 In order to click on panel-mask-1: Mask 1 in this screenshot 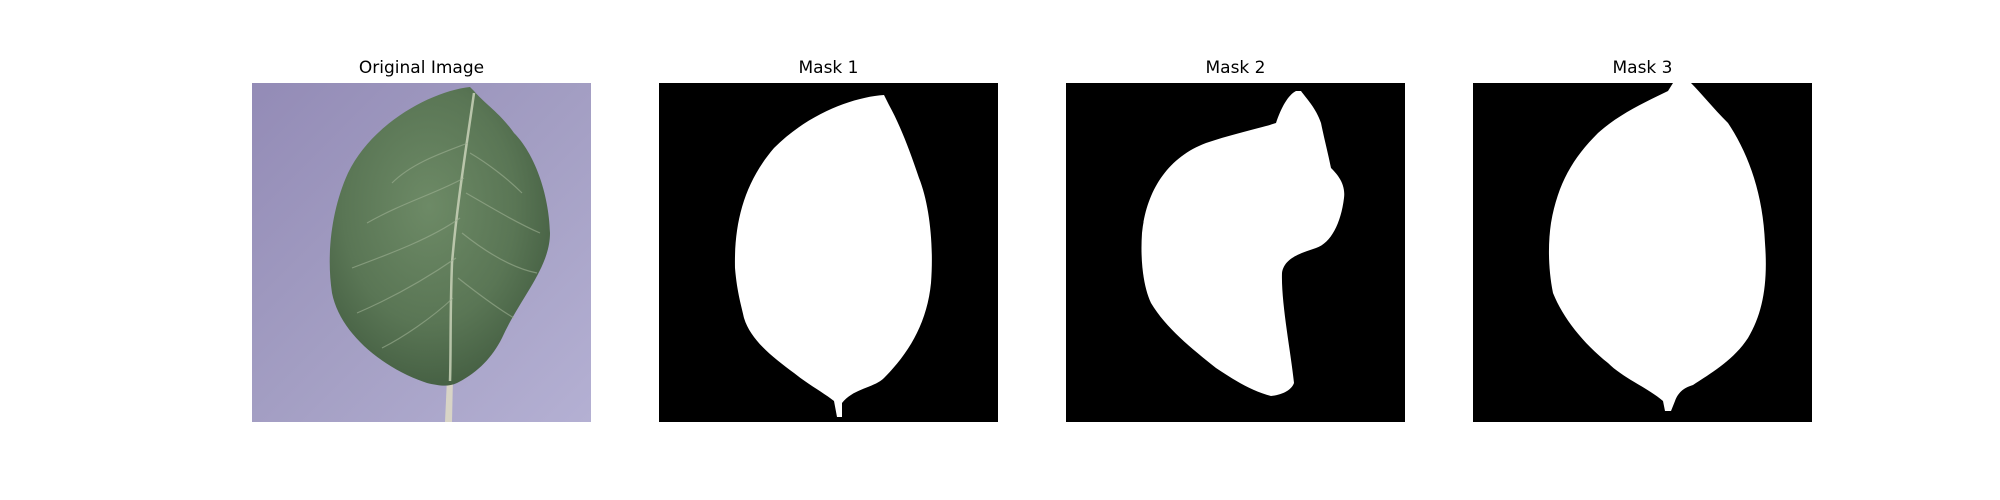, I will do `click(828, 239)`.